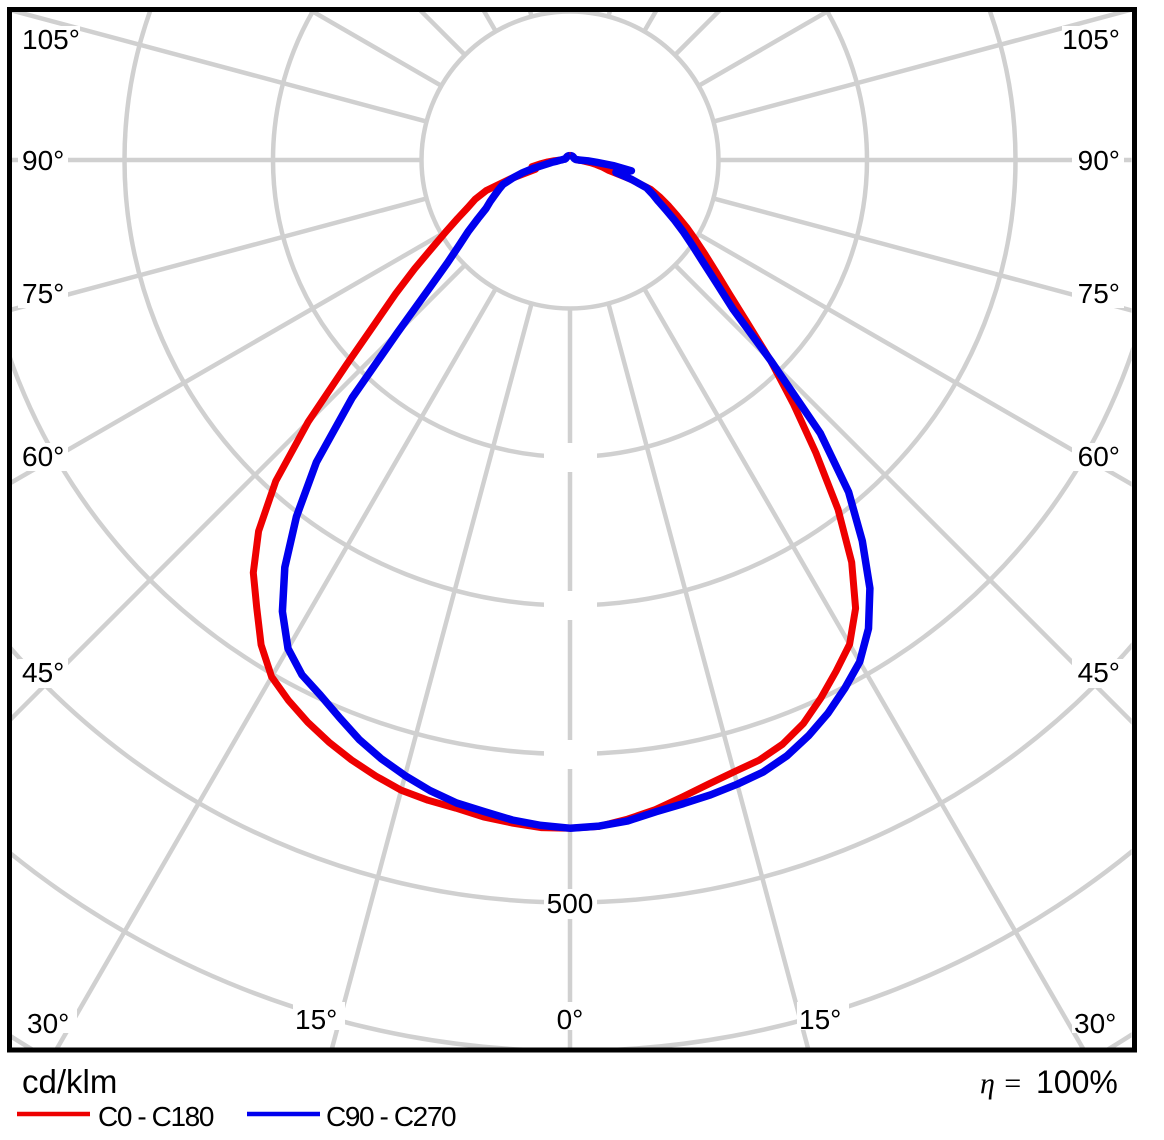  What do you see at coordinates (1001, 1083) in the screenshot?
I see `svg-text: η =` at bounding box center [1001, 1083].